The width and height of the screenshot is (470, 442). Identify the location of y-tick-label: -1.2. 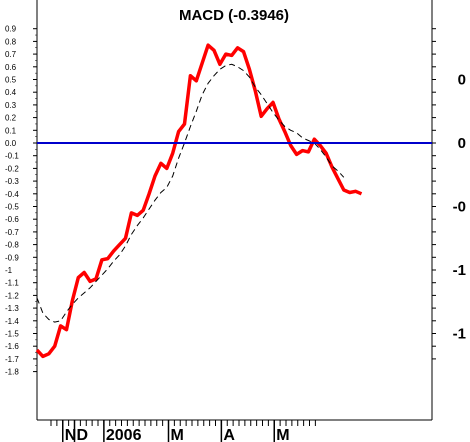
(12, 295).